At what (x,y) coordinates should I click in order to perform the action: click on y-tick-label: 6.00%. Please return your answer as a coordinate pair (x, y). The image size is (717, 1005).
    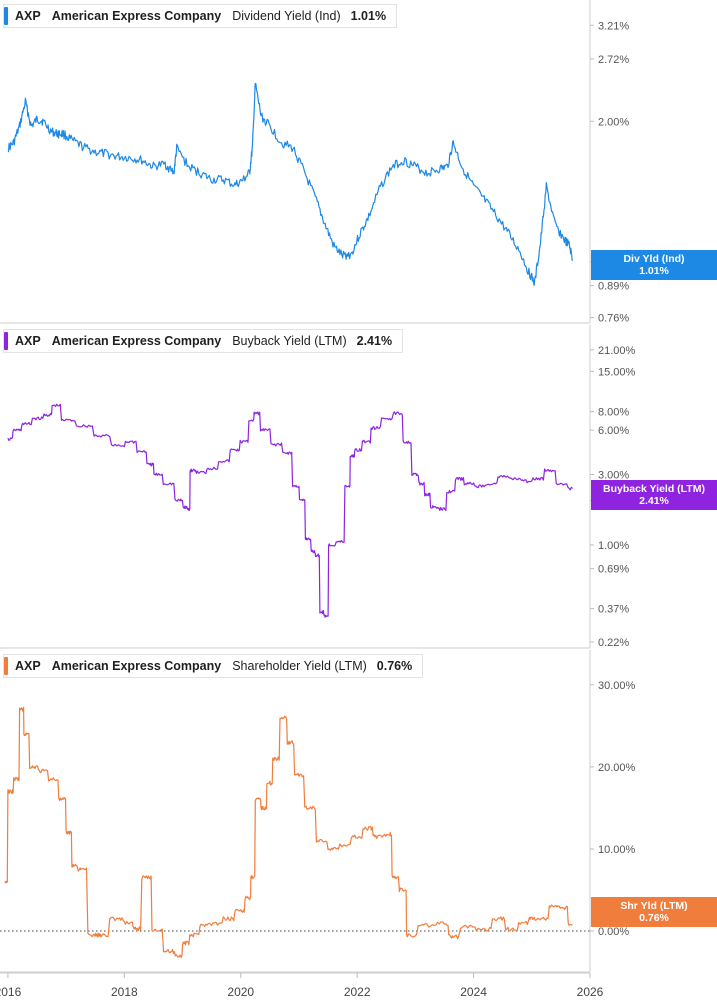
    Looking at the image, I should click on (613, 431).